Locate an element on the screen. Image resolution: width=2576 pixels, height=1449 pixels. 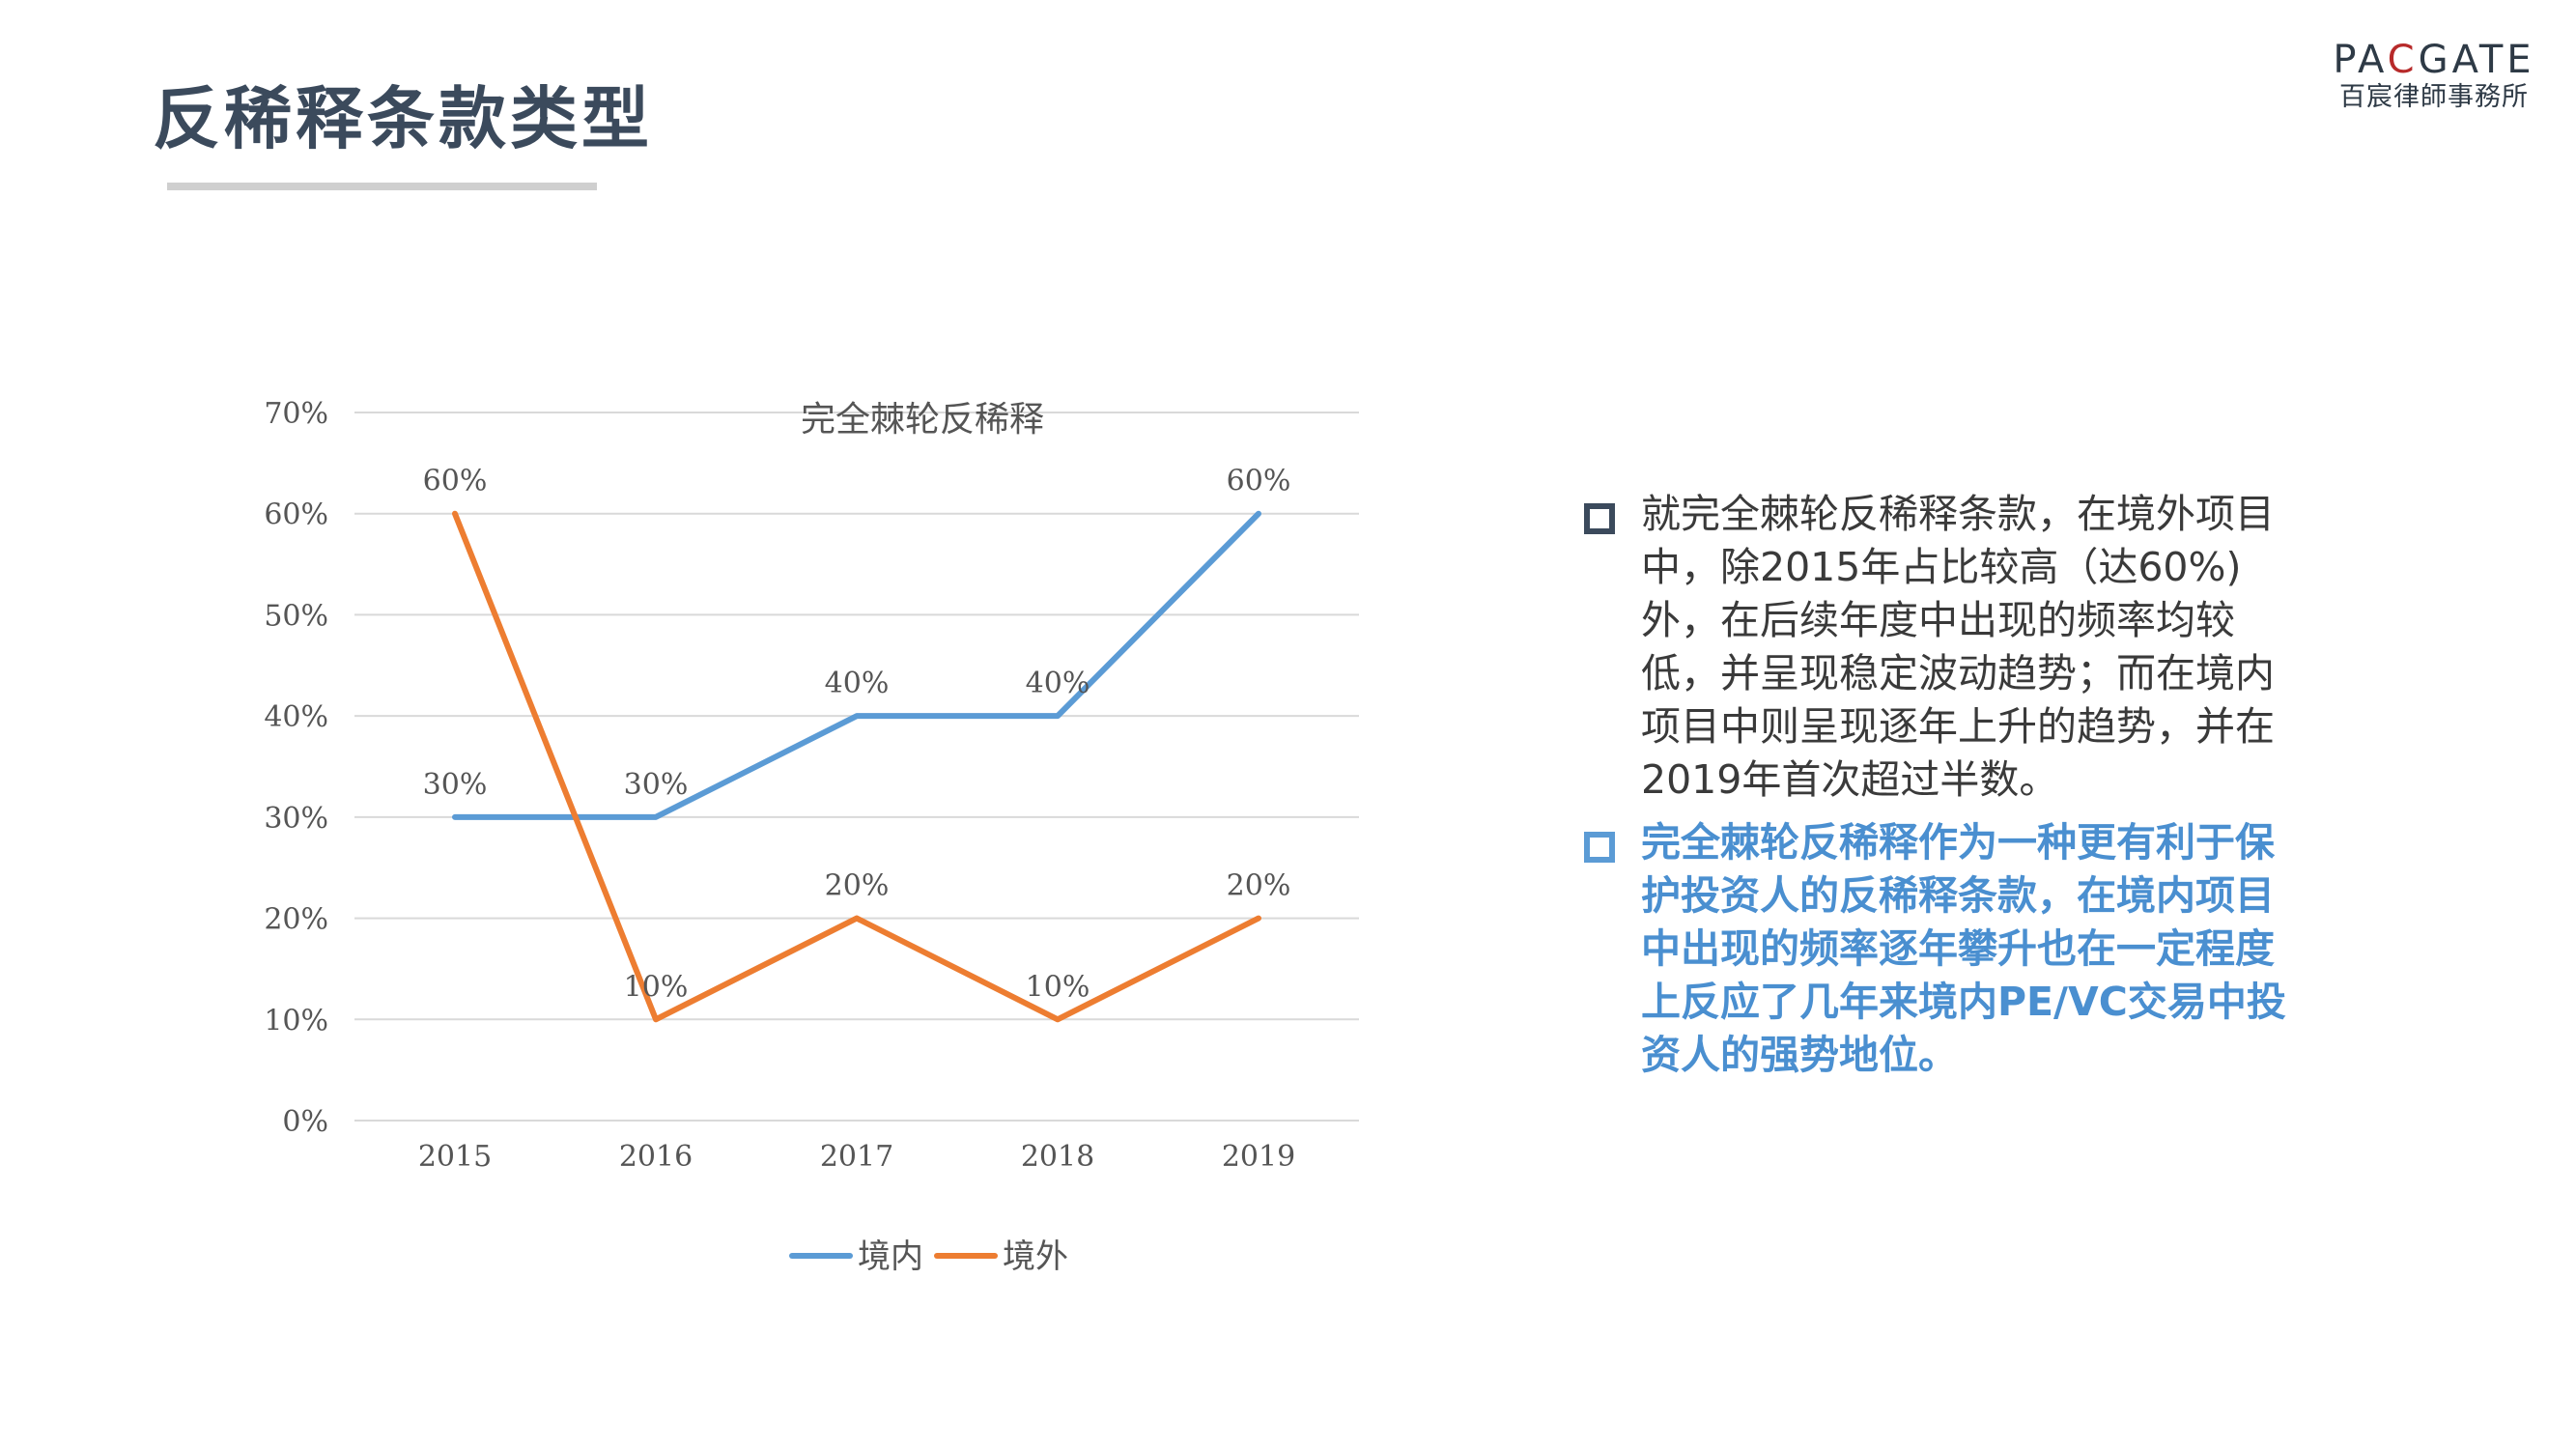
x-tick-label: 2015 is located at coordinates (455, 1157).